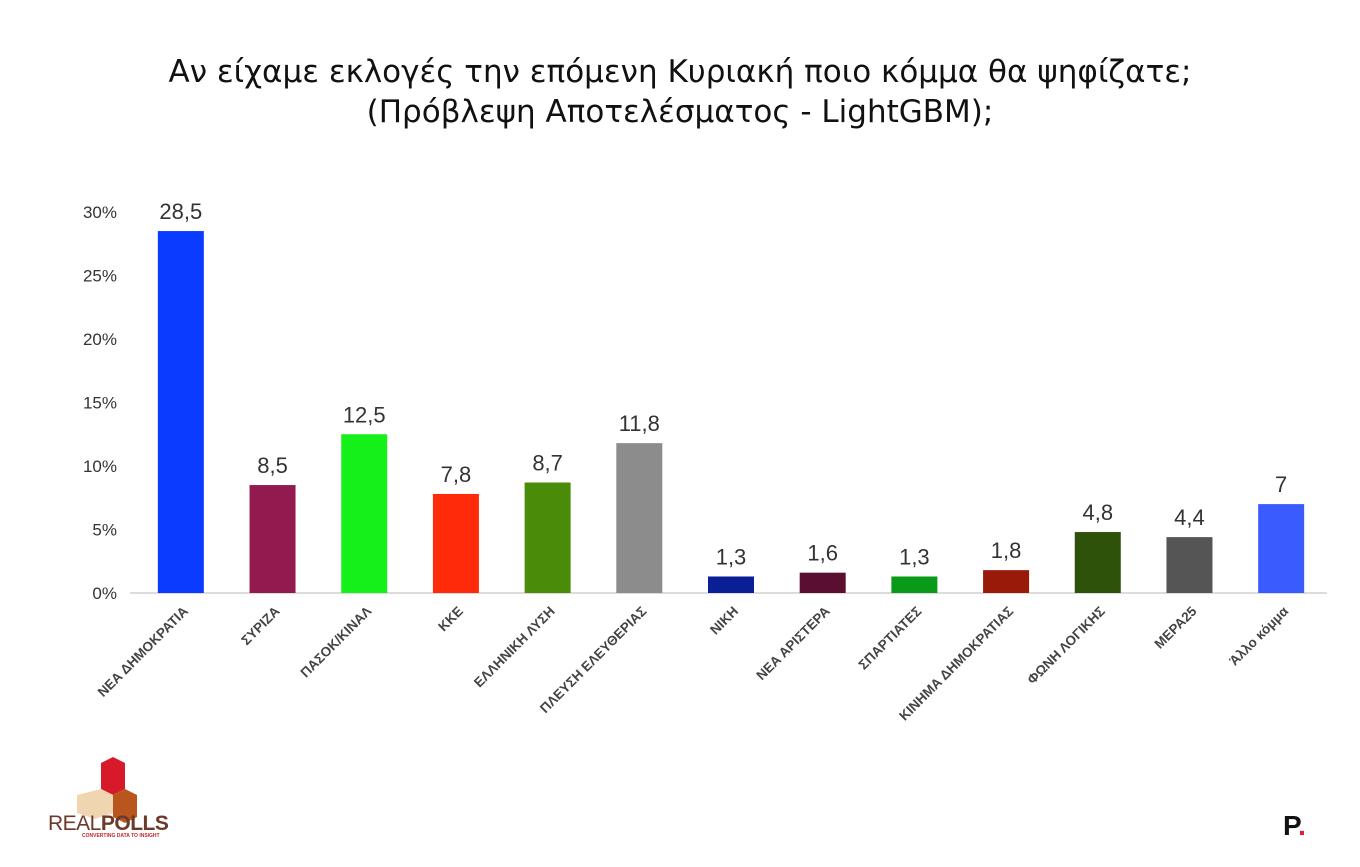  What do you see at coordinates (100, 403) in the screenshot?
I see `y-tick-label: 15%` at bounding box center [100, 403].